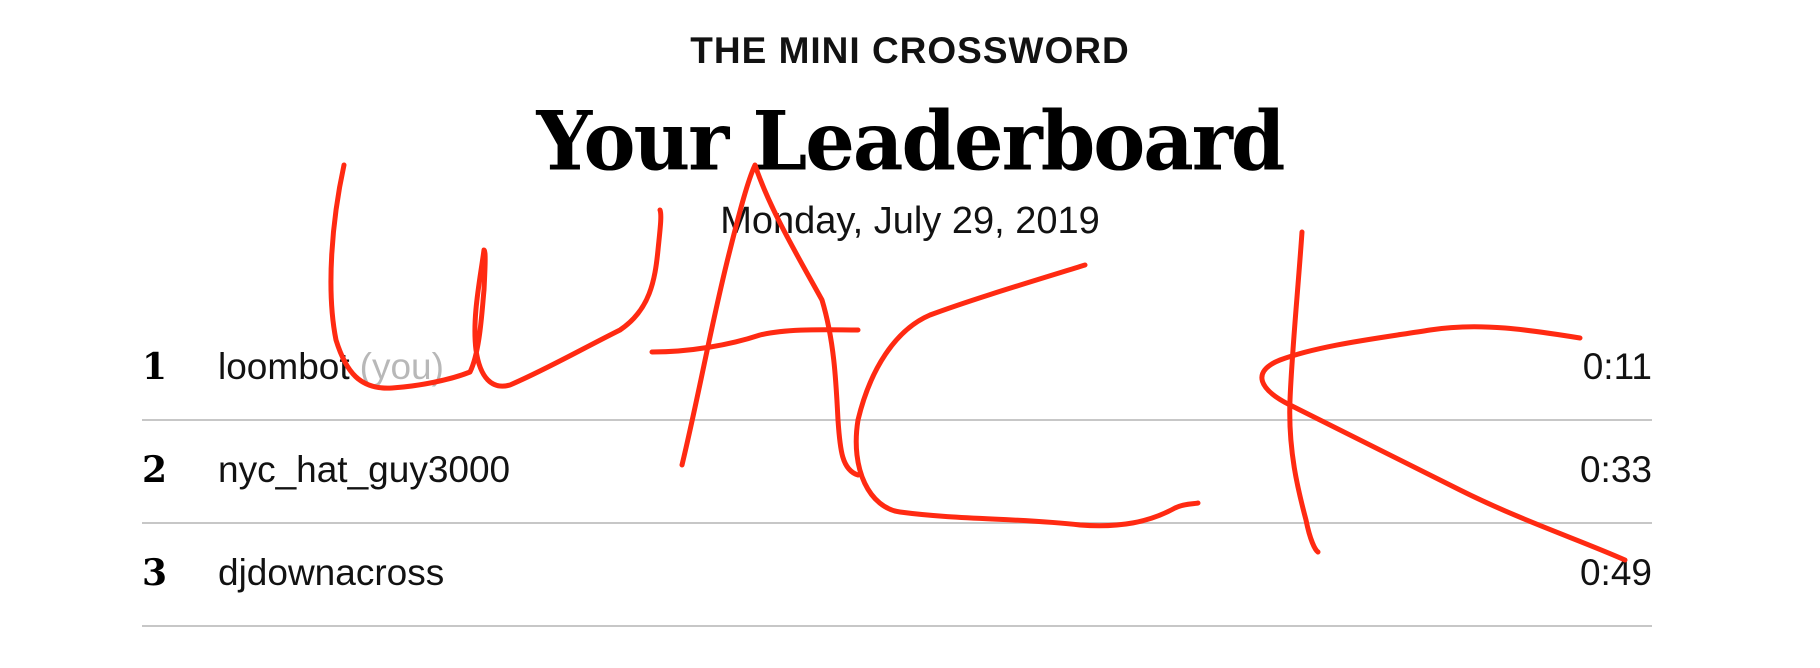 The width and height of the screenshot is (1820, 668). I want to click on solve-time: 0:11, so click(1617, 366).